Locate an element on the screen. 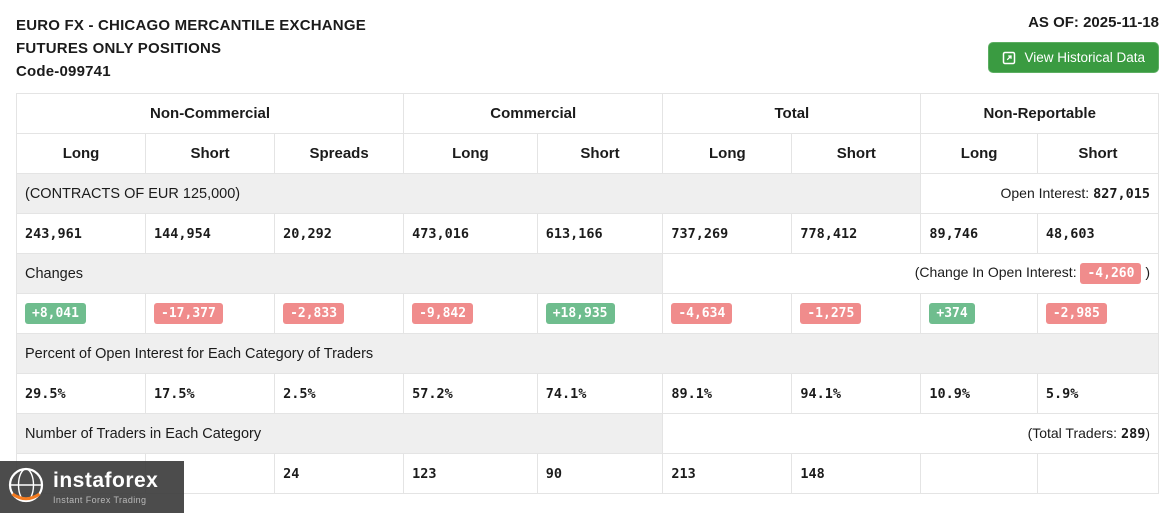 The image size is (1175, 513). change-badge: -9,842 is located at coordinates (443, 313).